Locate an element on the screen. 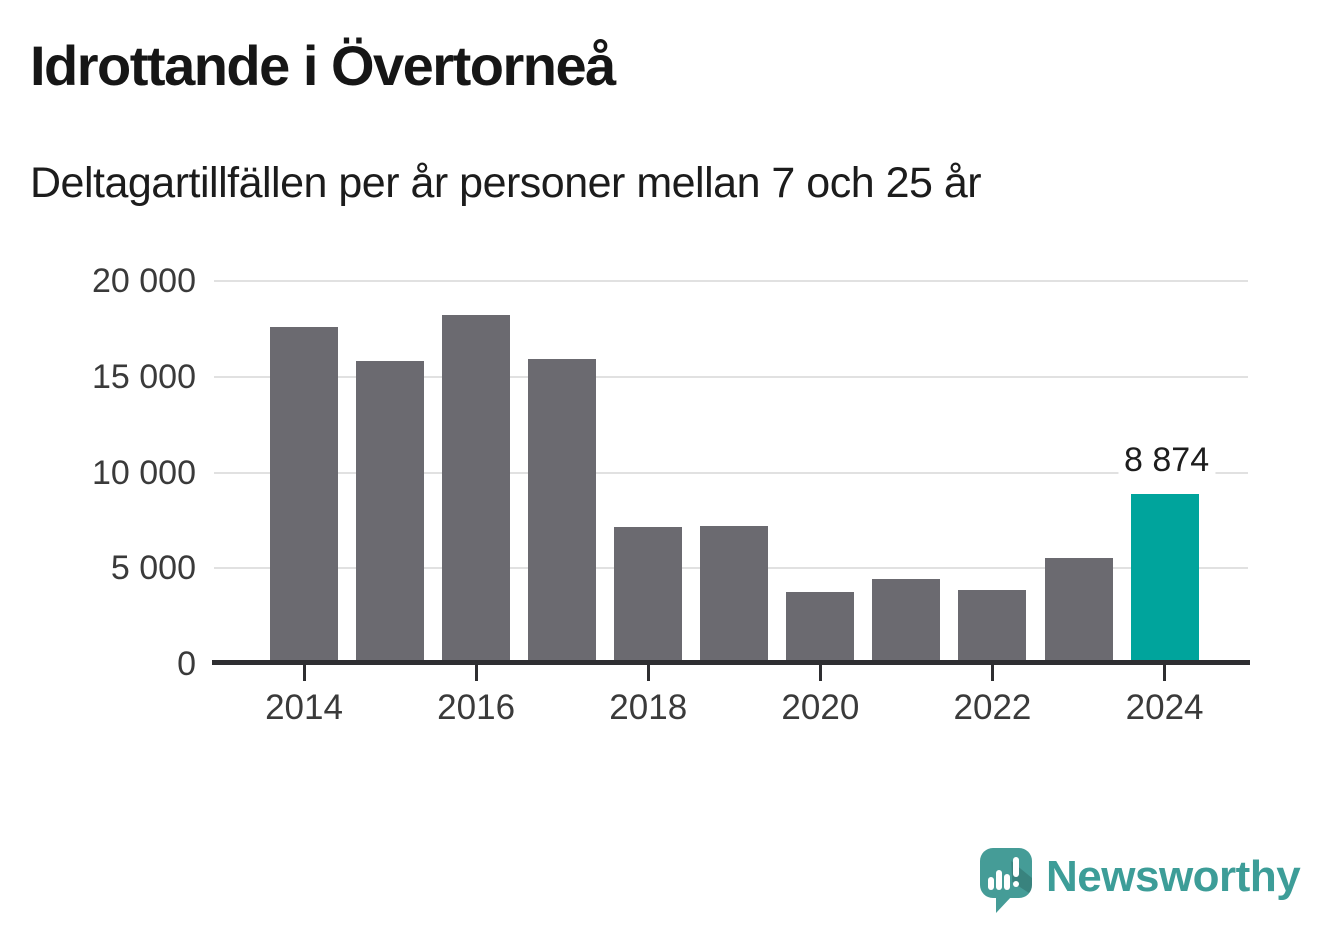 This screenshot has height=939, width=1322. brand-name: Newsworthy is located at coordinates (1173, 876).